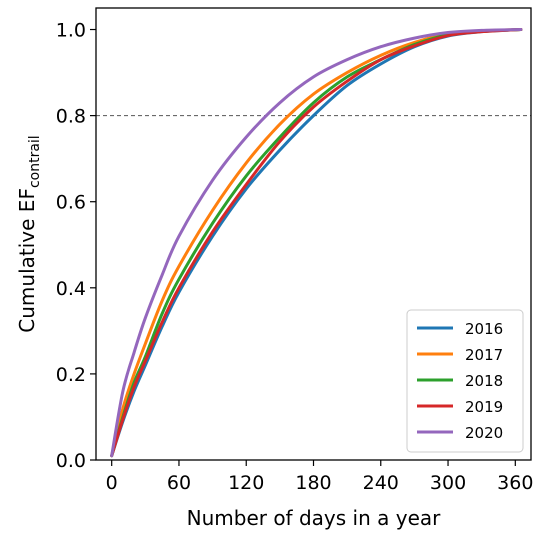  Describe the element at coordinates (71, 289) in the screenshot. I see `y-tick-label: 0.4` at that location.